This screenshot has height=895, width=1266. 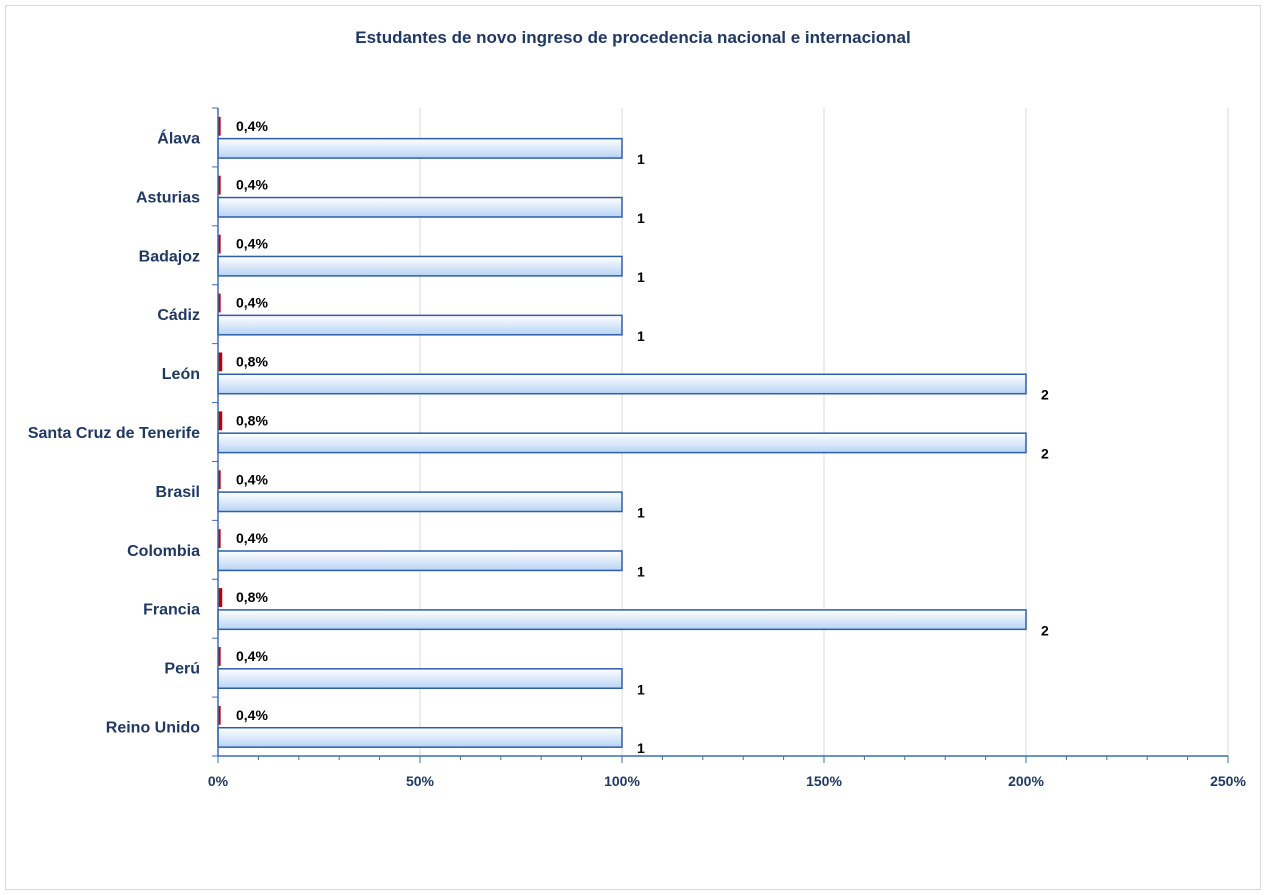 What do you see at coordinates (1026, 781) in the screenshot?
I see `x-tick-label: 200%` at bounding box center [1026, 781].